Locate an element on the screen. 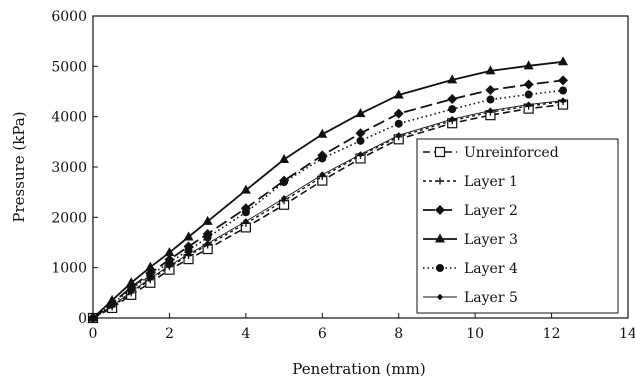 This screenshot has width=635, height=379. legend-item: Layer 4 is located at coordinates (470, 269).